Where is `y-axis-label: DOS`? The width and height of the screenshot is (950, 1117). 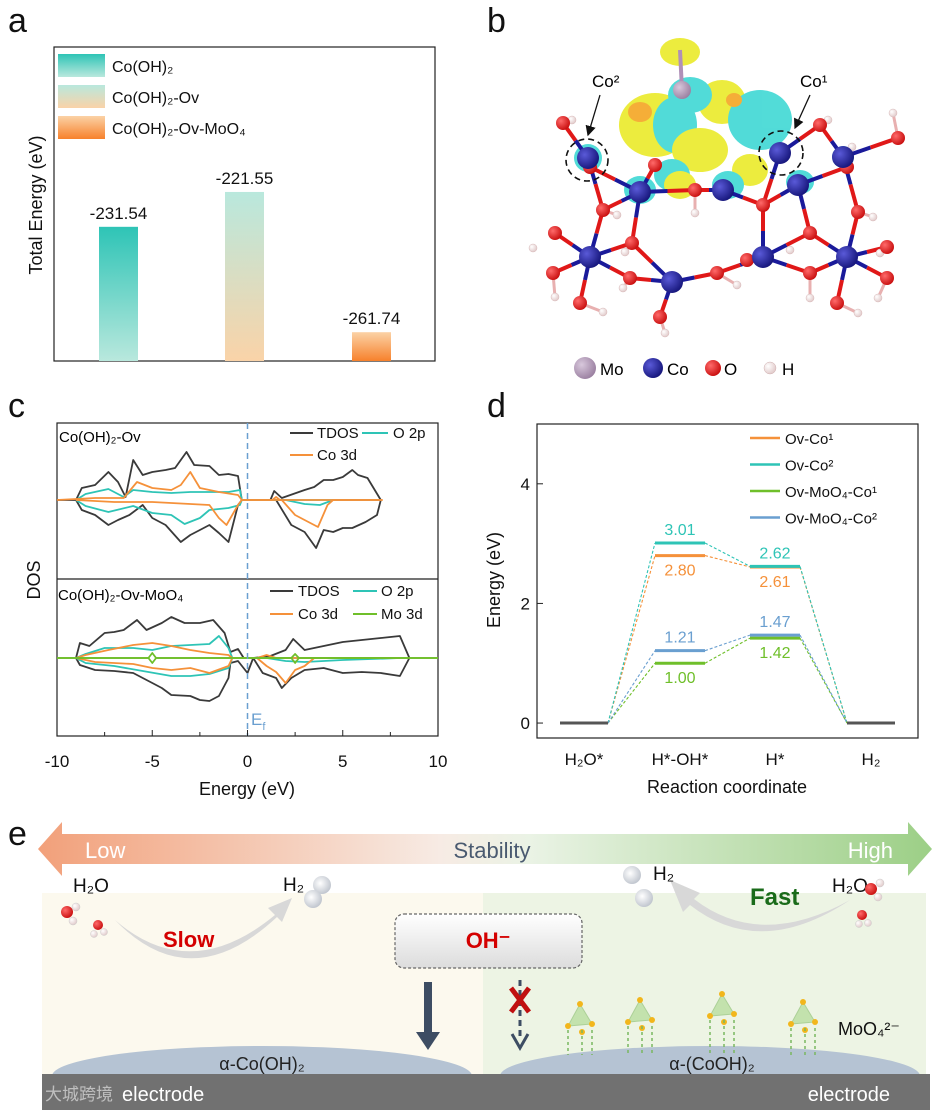 y-axis-label: DOS is located at coordinates (34, 579).